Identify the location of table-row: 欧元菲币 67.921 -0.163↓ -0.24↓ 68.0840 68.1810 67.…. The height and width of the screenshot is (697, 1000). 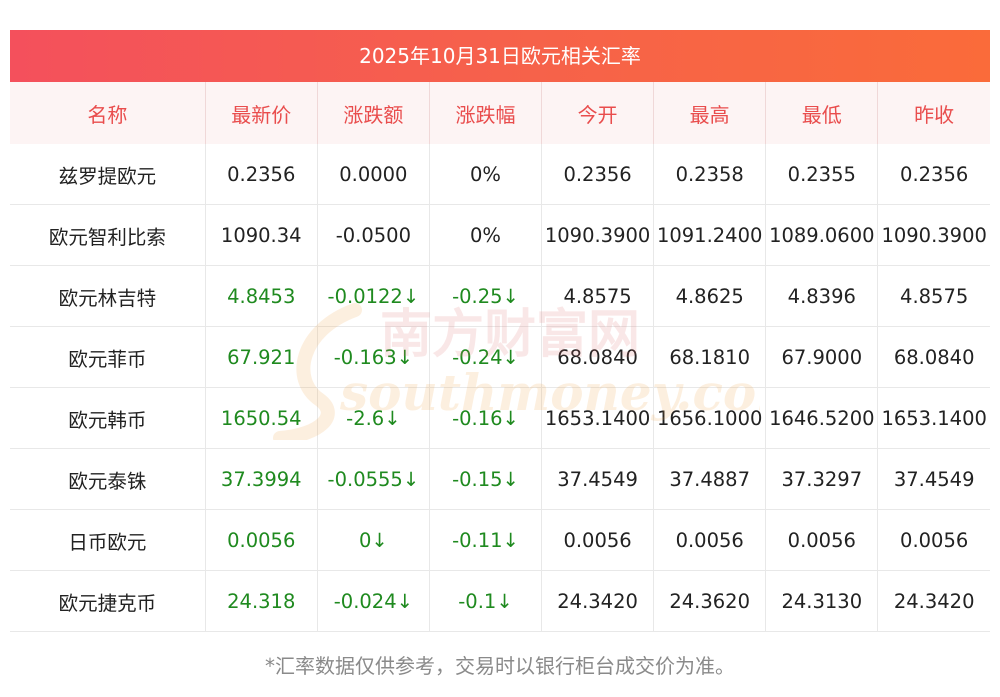
(500, 357).